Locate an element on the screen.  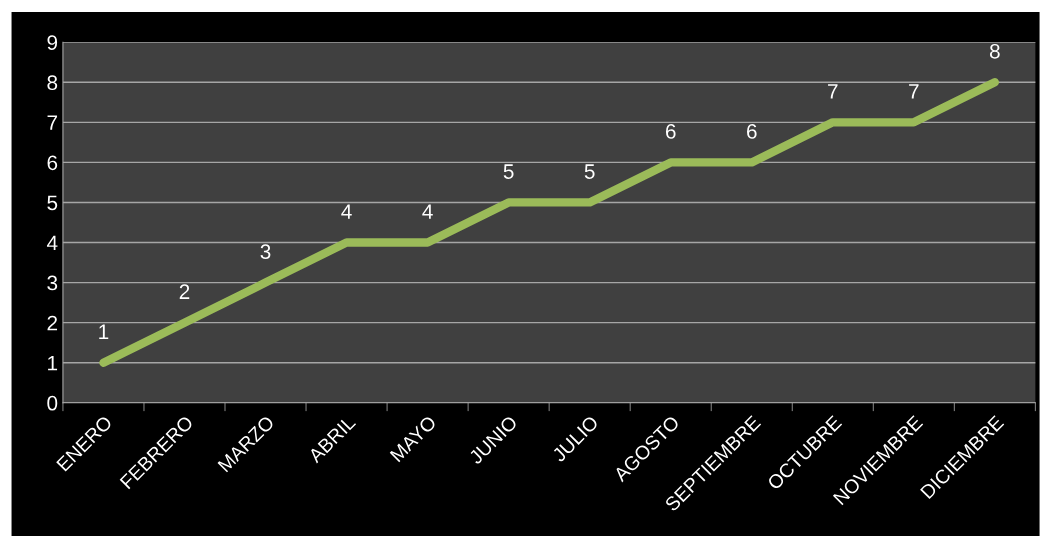
data-label: 8 is located at coordinates (994, 51).